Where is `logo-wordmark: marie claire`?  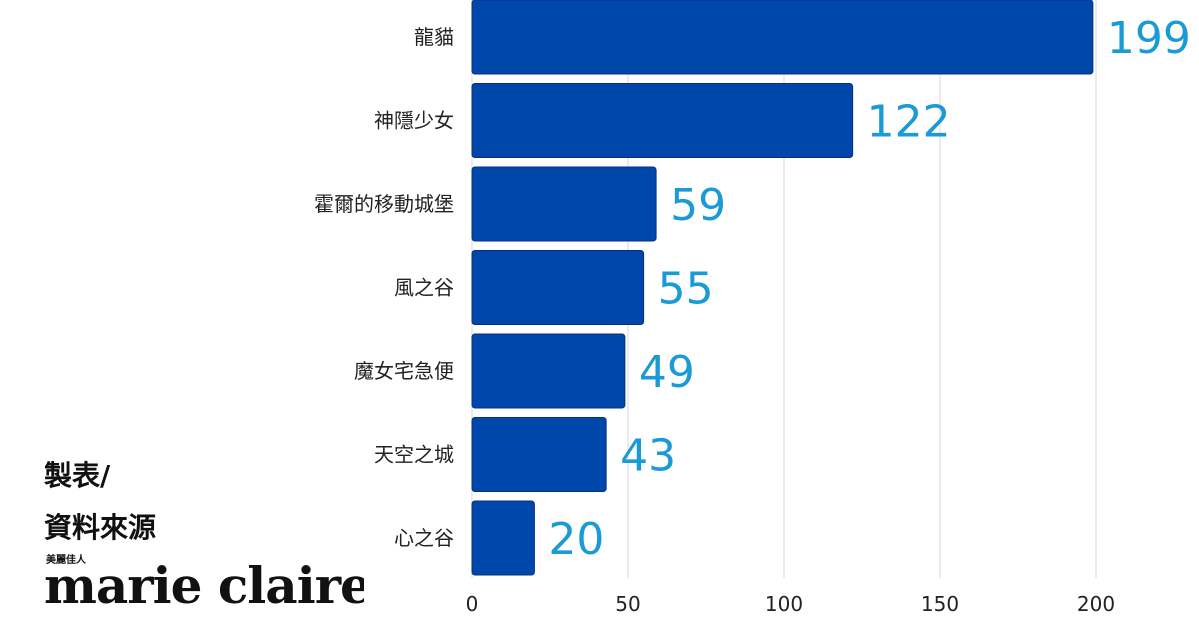 logo-wordmark: marie claire is located at coordinates (204, 582).